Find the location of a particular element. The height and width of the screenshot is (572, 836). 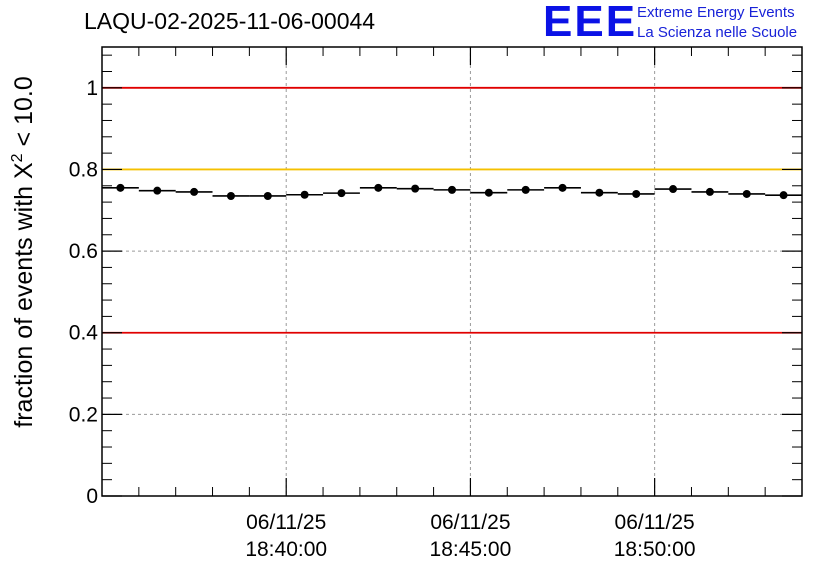

eee-logo-mark: EEE is located at coordinates (590, 23).